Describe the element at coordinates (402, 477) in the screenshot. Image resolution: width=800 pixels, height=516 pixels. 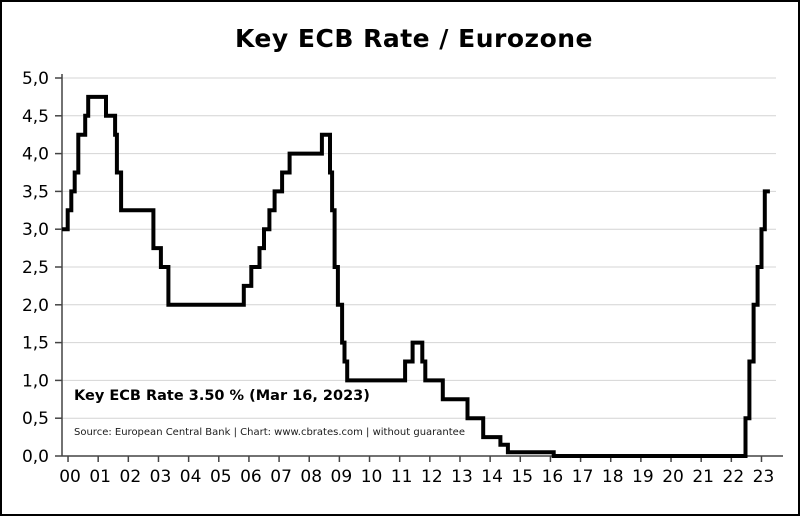
I see `x-tick-label: 11` at that location.